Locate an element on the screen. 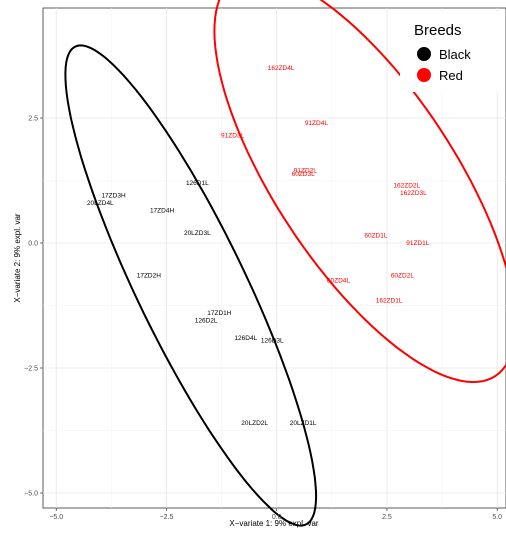 The height and width of the screenshot is (536, 506). sample-point-126d3l: 126D3L is located at coordinates (272, 341).